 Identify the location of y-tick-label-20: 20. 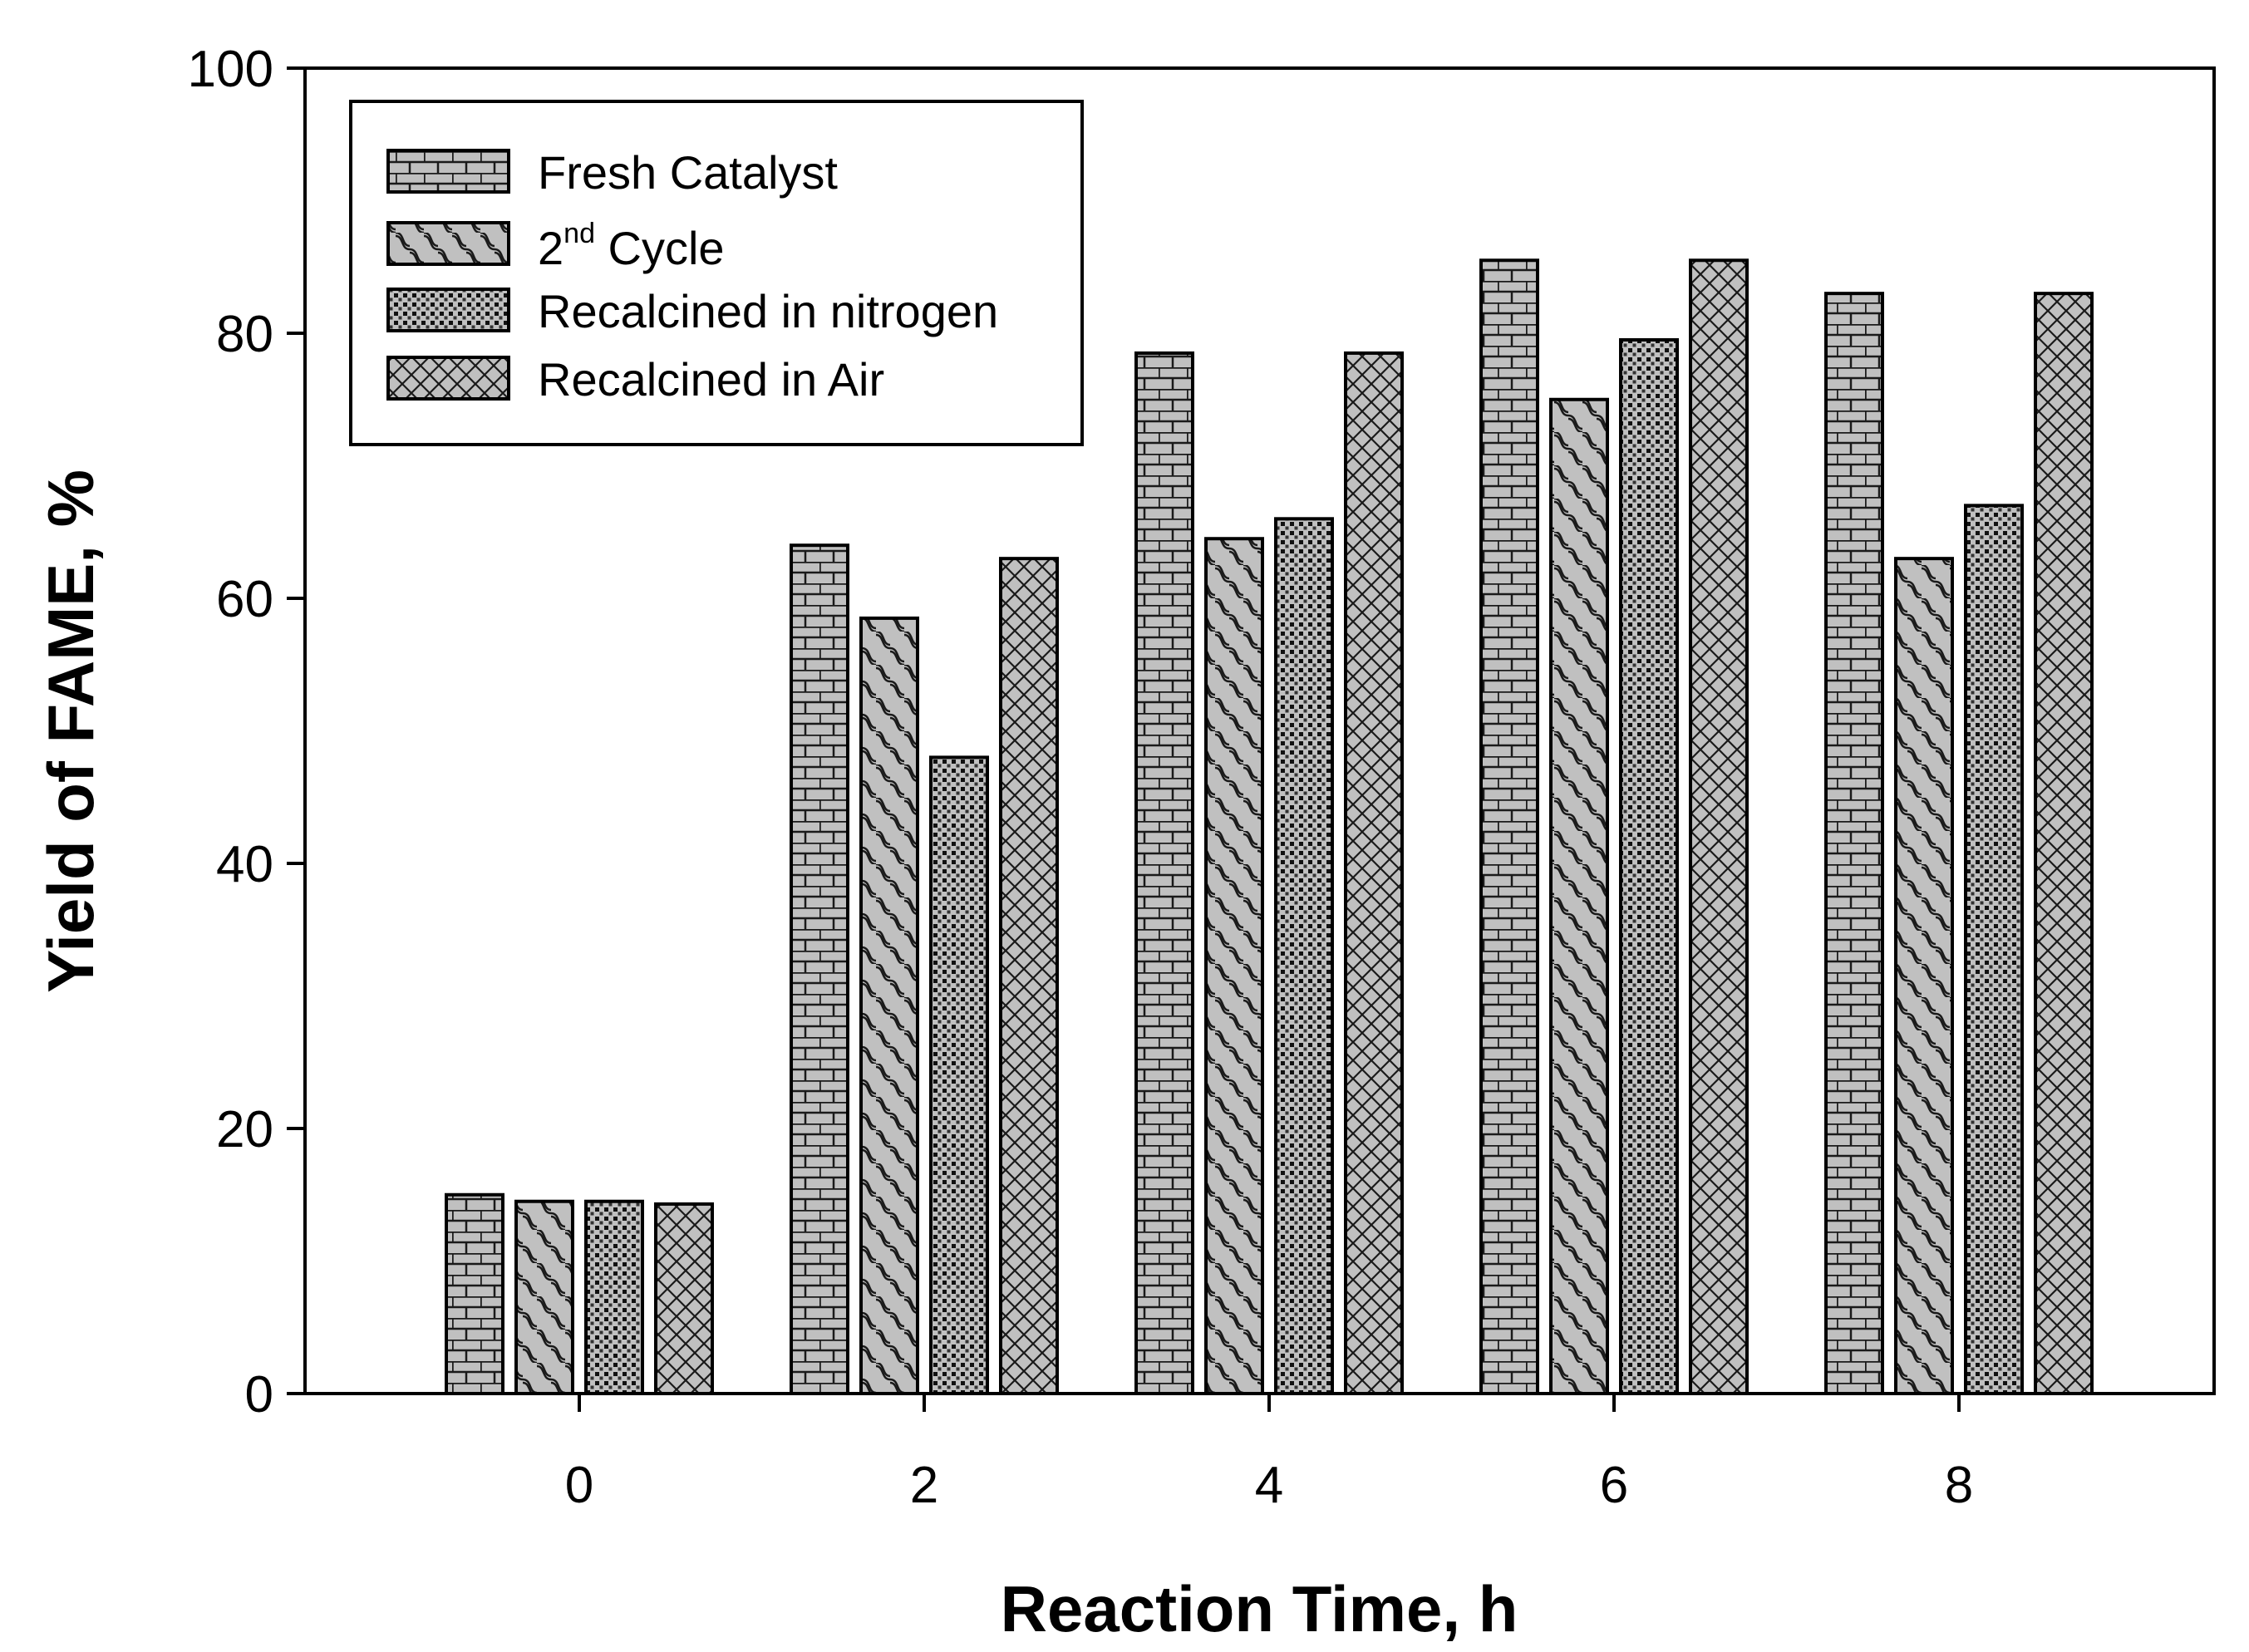
(245, 1129).